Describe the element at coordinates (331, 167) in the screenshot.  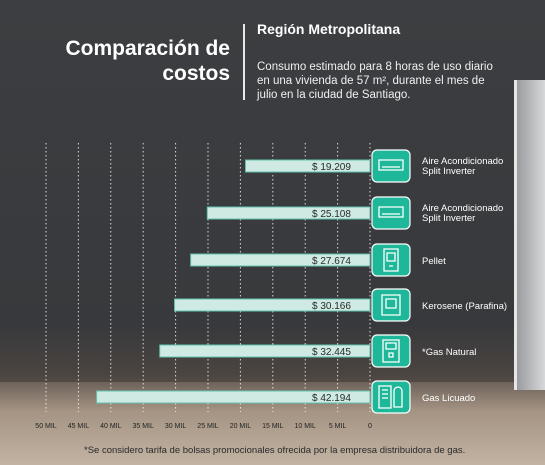
I see `bar-value-label: $ 19.209` at that location.